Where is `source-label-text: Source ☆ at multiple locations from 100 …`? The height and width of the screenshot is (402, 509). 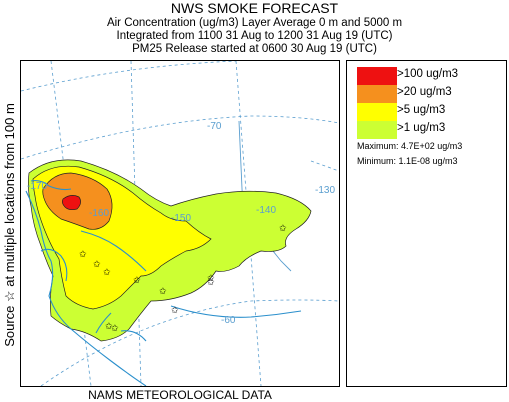 source-label-text: Source ☆ at multiple locations from 100 … is located at coordinates (9, 225).